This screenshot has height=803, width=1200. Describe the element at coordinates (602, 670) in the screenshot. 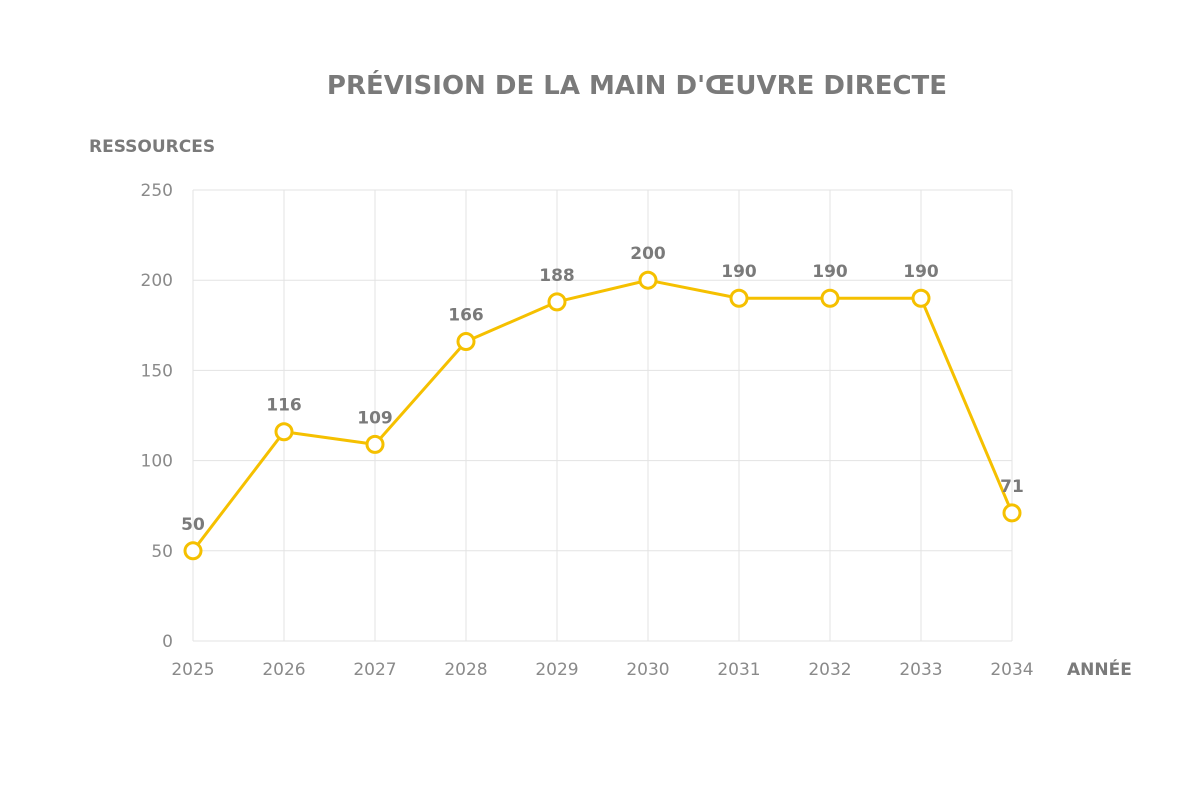

I see `x-axis-ticks: 2025 2026 2027 2028 2029 2030 2031 2032 2033 2034` at that location.